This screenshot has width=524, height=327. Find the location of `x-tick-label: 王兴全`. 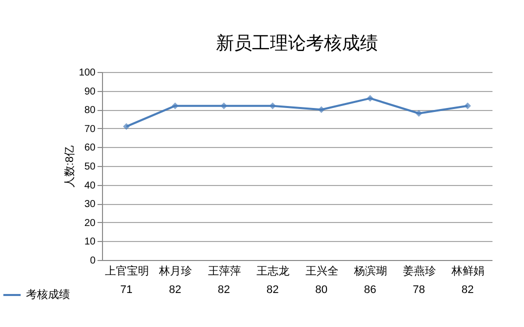

x-tick-label: 王兴全 is located at coordinates (321, 271).